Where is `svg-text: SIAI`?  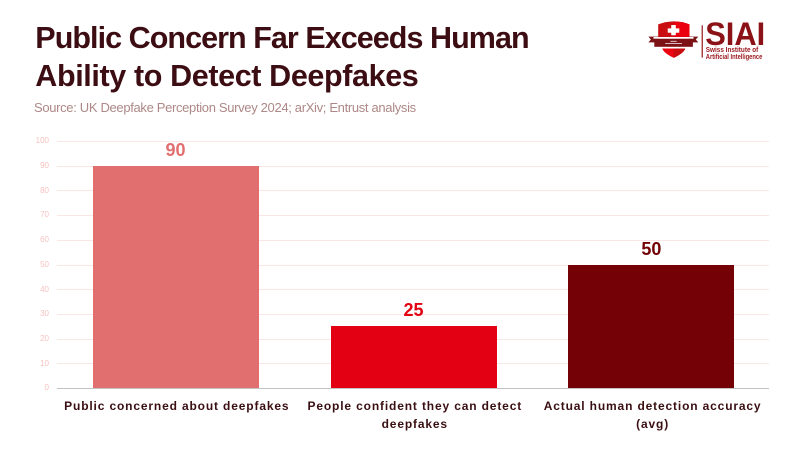 svg-text: SIAI is located at coordinates (735, 35).